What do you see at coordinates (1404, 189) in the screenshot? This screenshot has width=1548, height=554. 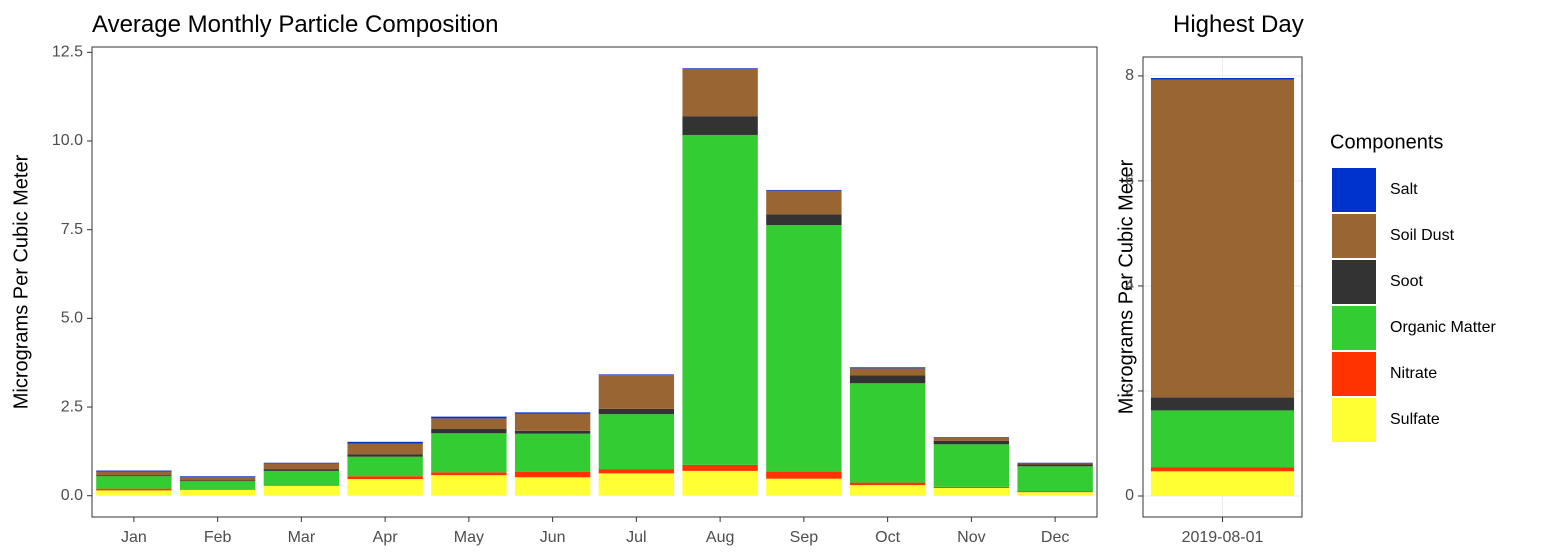 I see `legend-label: Salt` at bounding box center [1404, 189].